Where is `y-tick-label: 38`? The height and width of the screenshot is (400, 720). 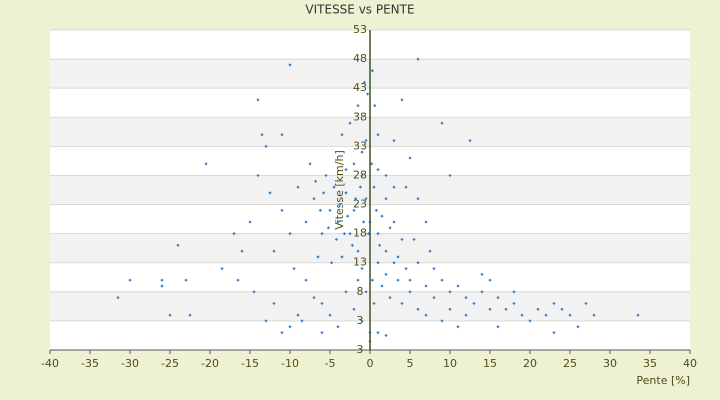
y-tick-label: 38 is located at coordinates (360, 116).